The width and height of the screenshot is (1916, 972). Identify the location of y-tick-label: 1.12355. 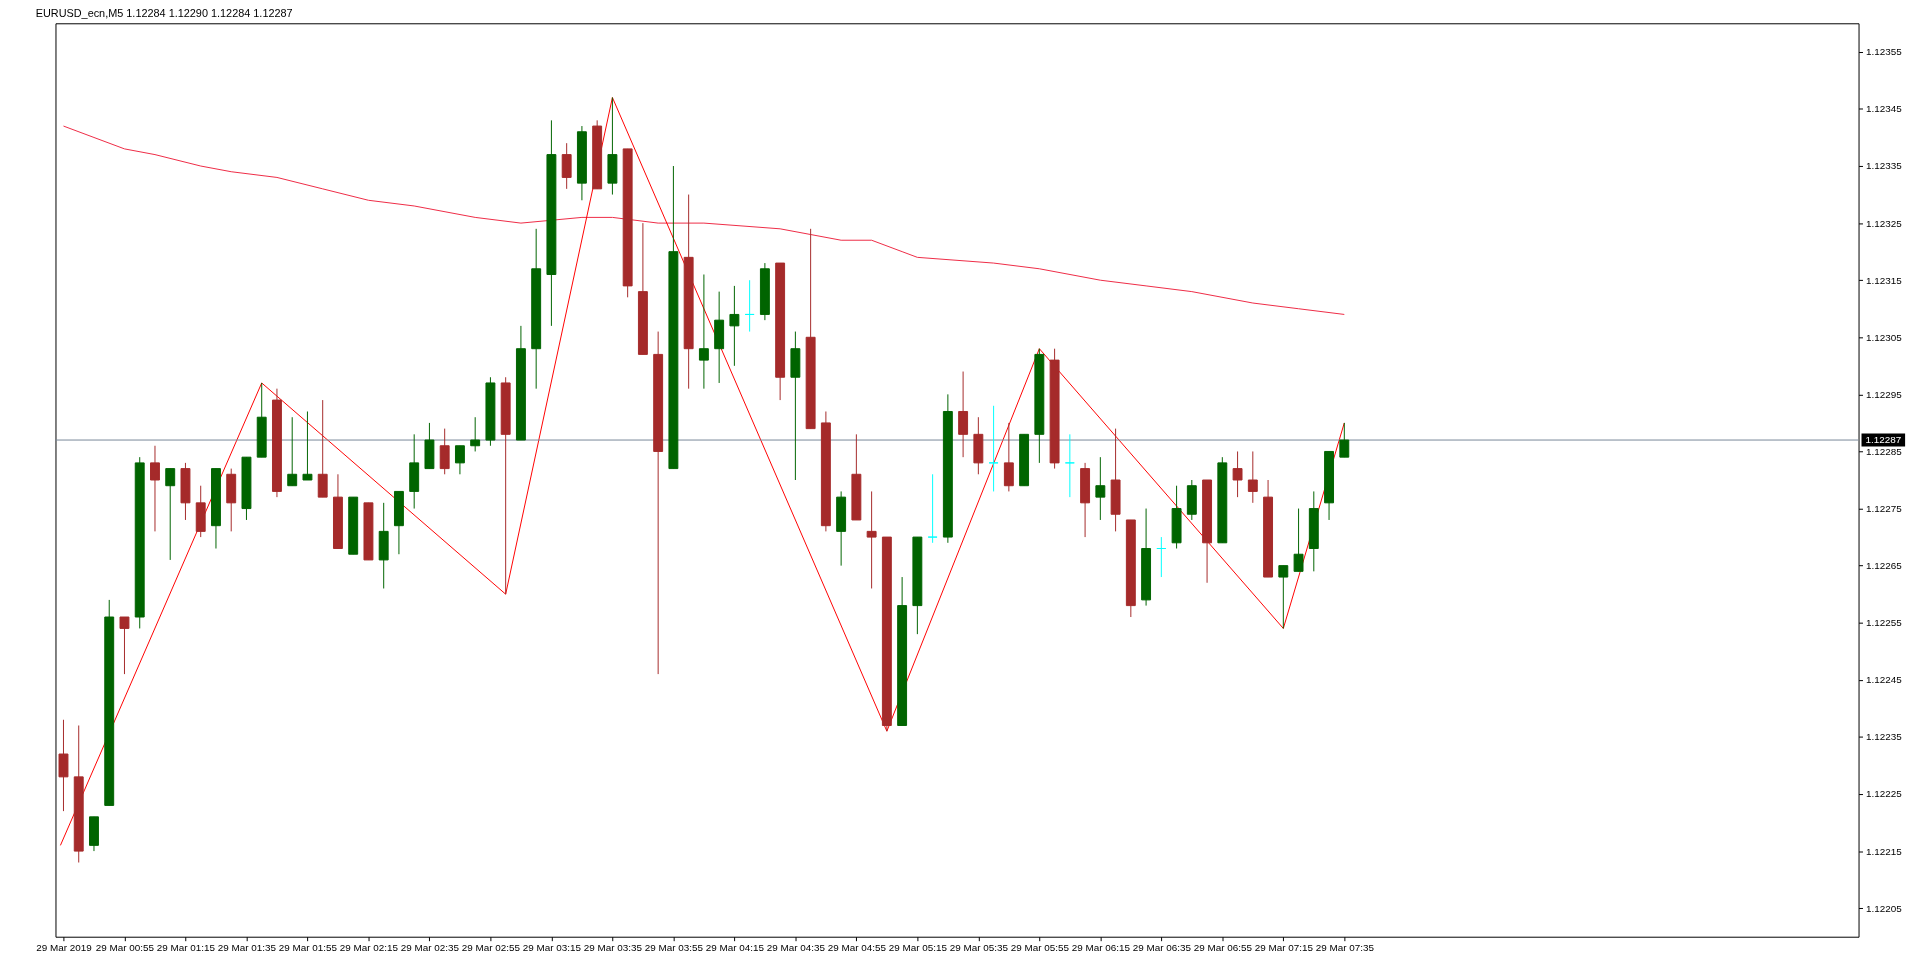
(1884, 52).